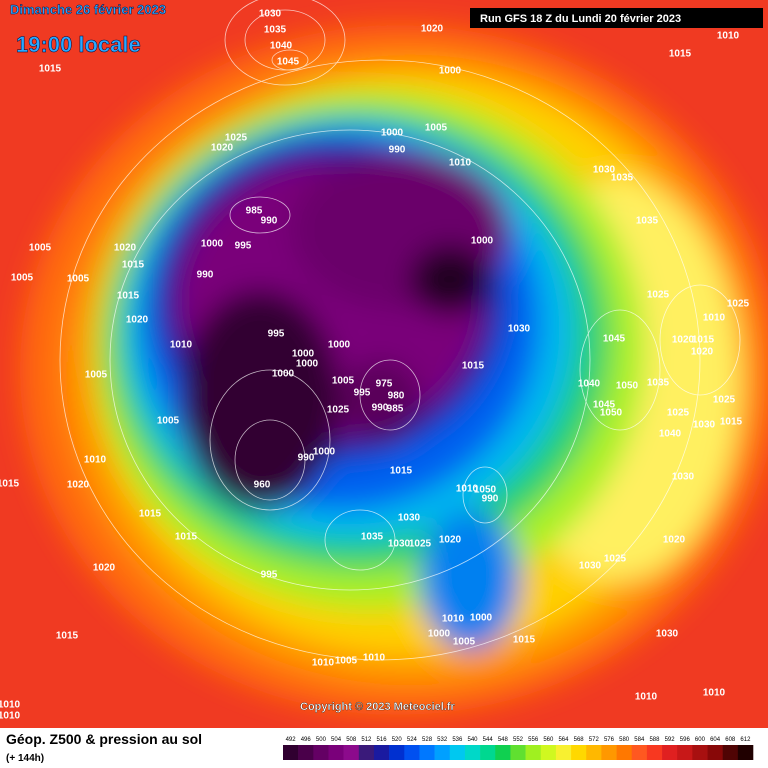  I want to click on scale-label: 592, so click(670, 740).